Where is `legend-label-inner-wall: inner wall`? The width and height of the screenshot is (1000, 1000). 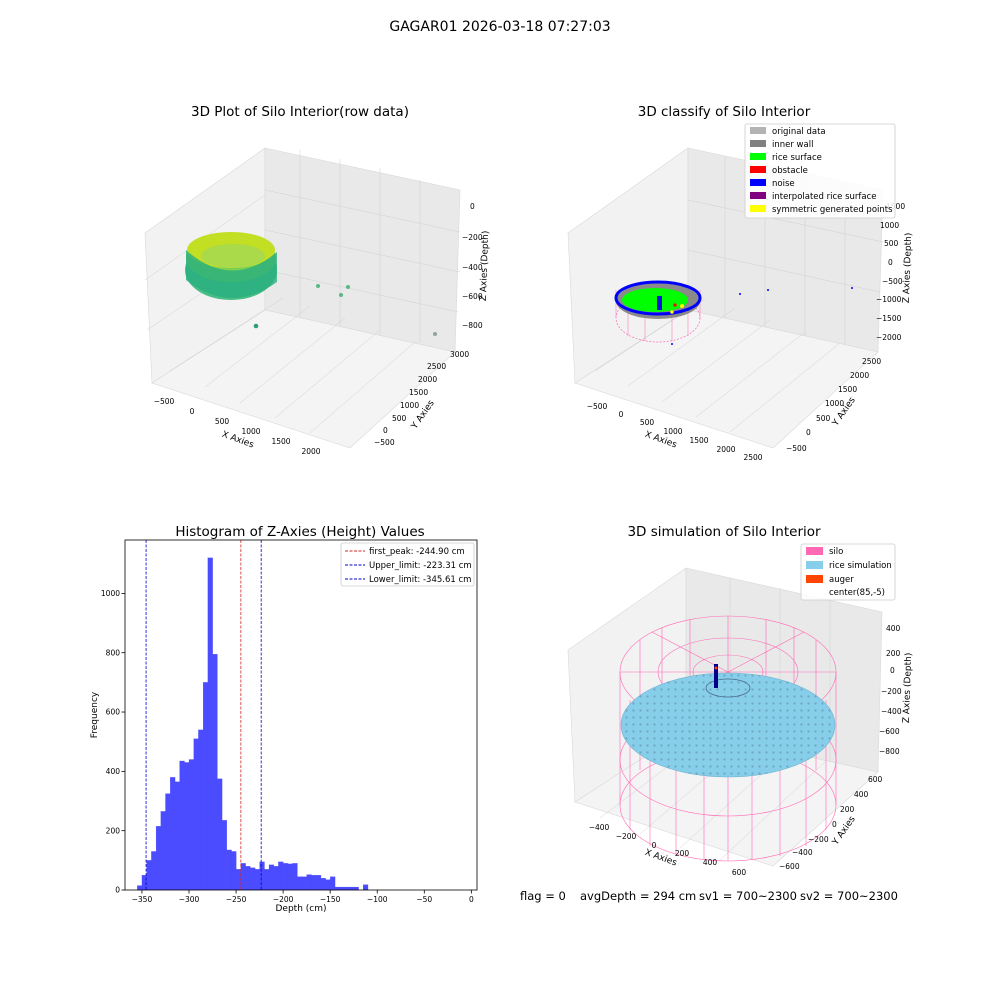 legend-label-inner-wall: inner wall is located at coordinates (792, 145).